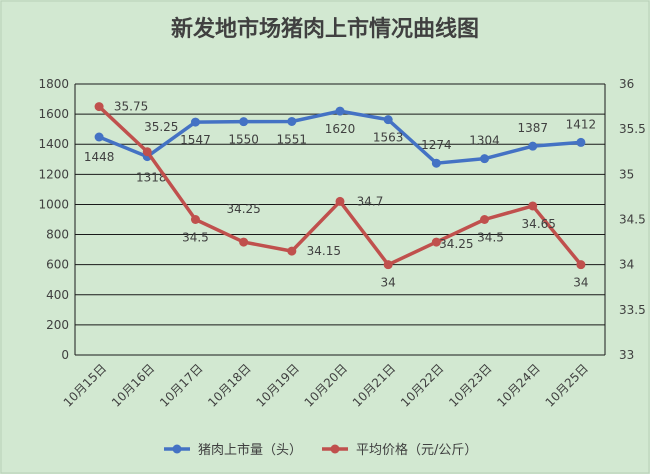  What do you see at coordinates (484, 141) in the screenshot?
I see `data-label: 1304` at bounding box center [484, 141].